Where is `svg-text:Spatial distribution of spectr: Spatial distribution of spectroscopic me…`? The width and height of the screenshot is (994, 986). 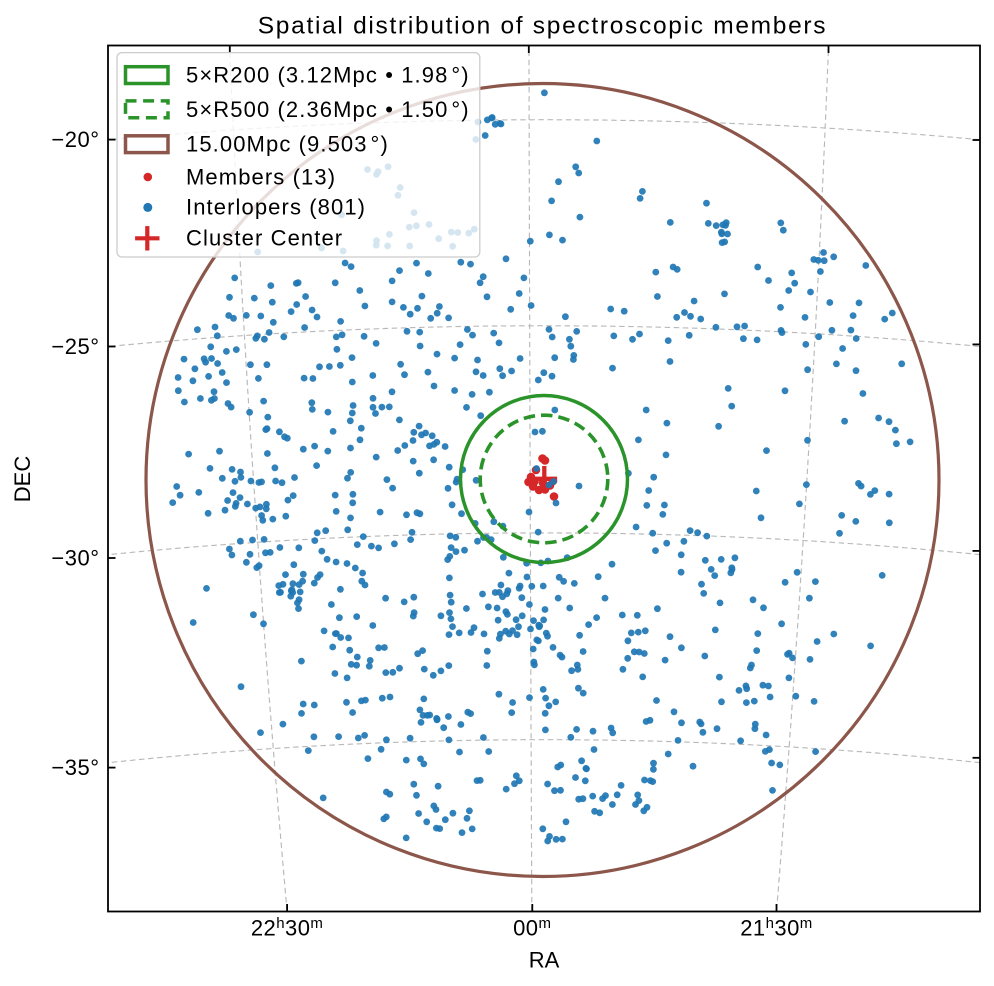 svg-text:Spatial distribution of spectr: Spatial distribution of spectroscopic me… is located at coordinates (542, 26).